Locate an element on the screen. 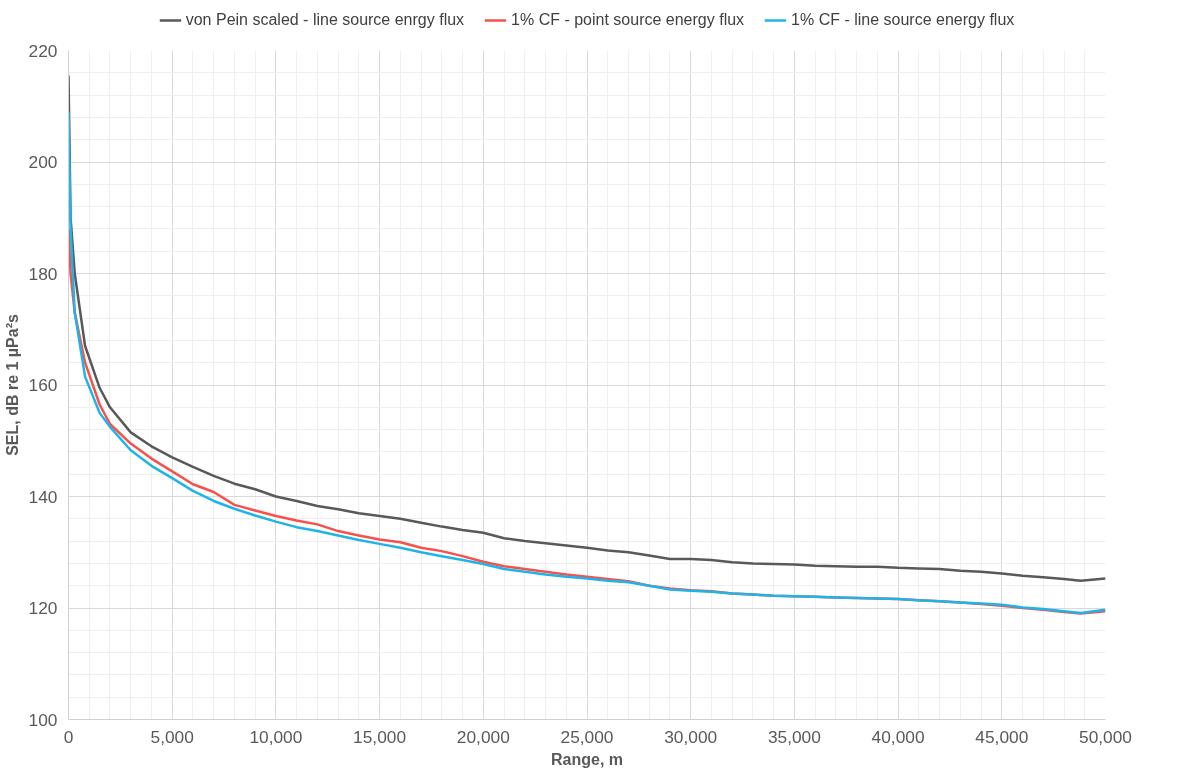 Image resolution: width=1190 pixels, height=782 pixels. y-tick-label: 220 is located at coordinates (43, 50).